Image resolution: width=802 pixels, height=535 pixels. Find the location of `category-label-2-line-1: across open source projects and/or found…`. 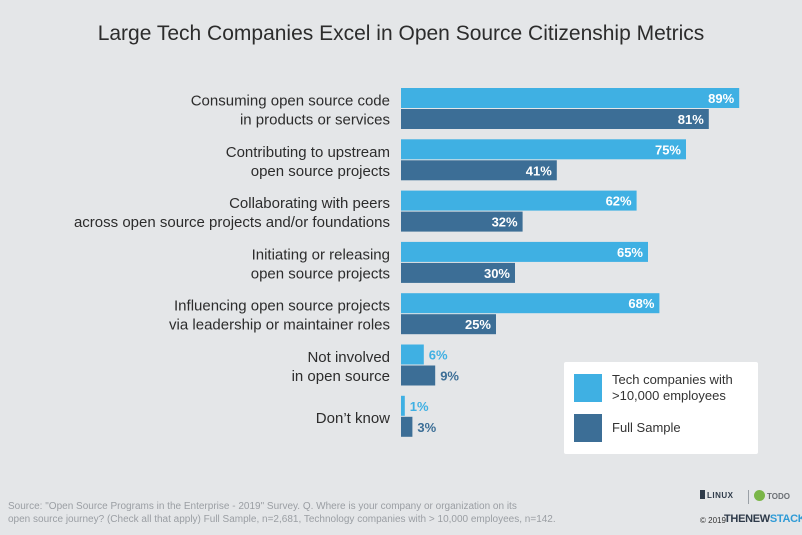

category-label-2-line-1: across open source projects and/or found… is located at coordinates (232, 222).